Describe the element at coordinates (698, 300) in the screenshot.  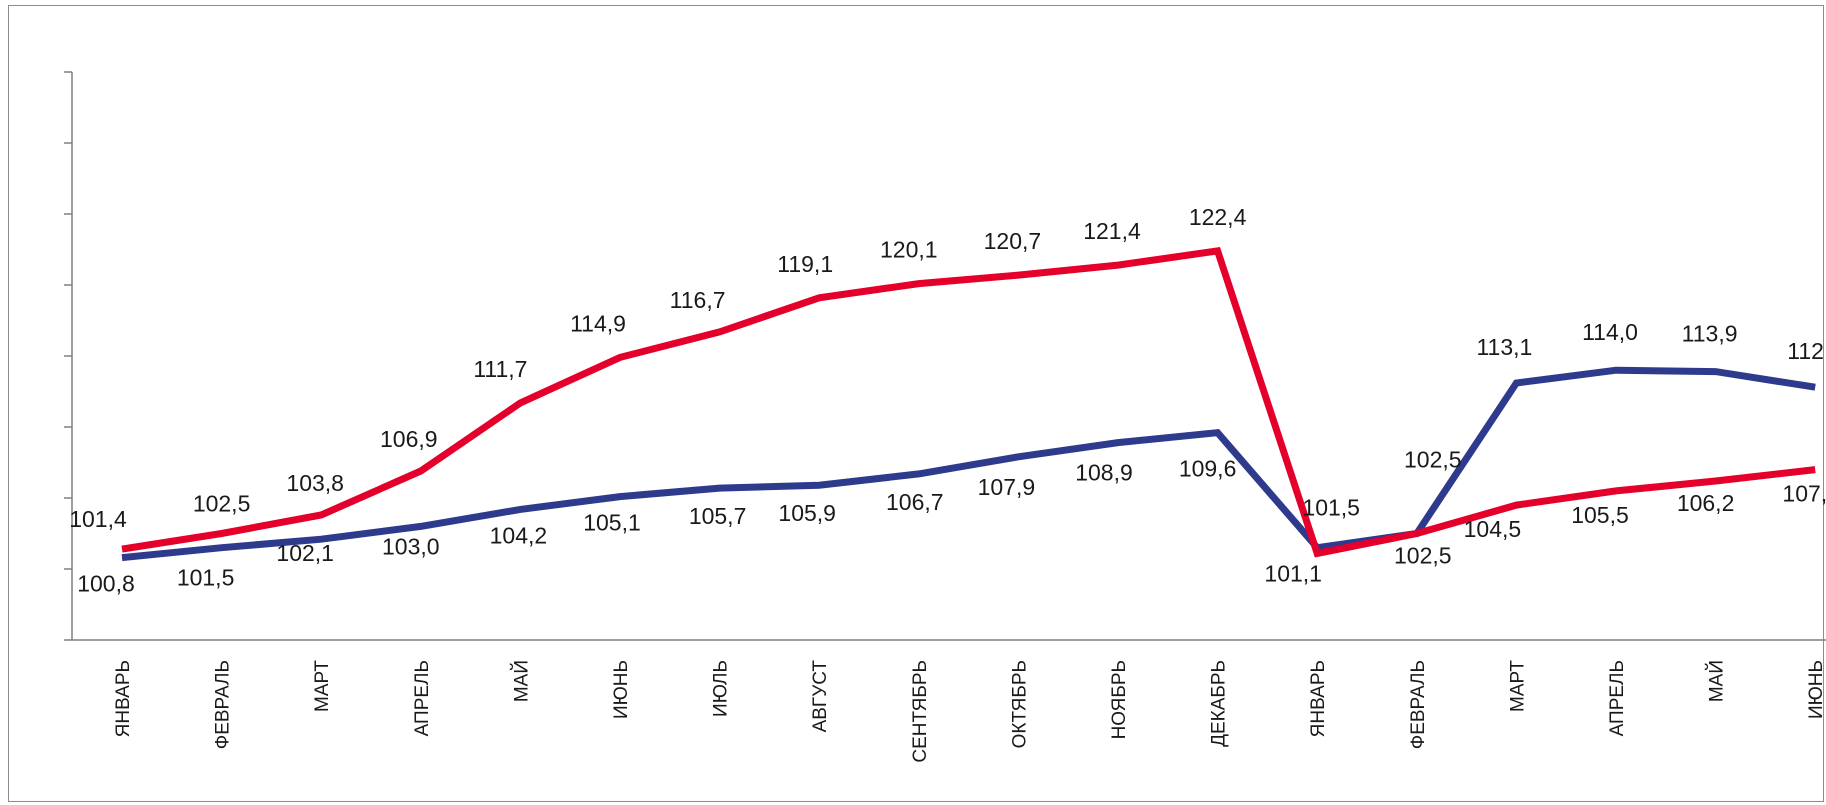
I see `data-label: 116,7` at that location.